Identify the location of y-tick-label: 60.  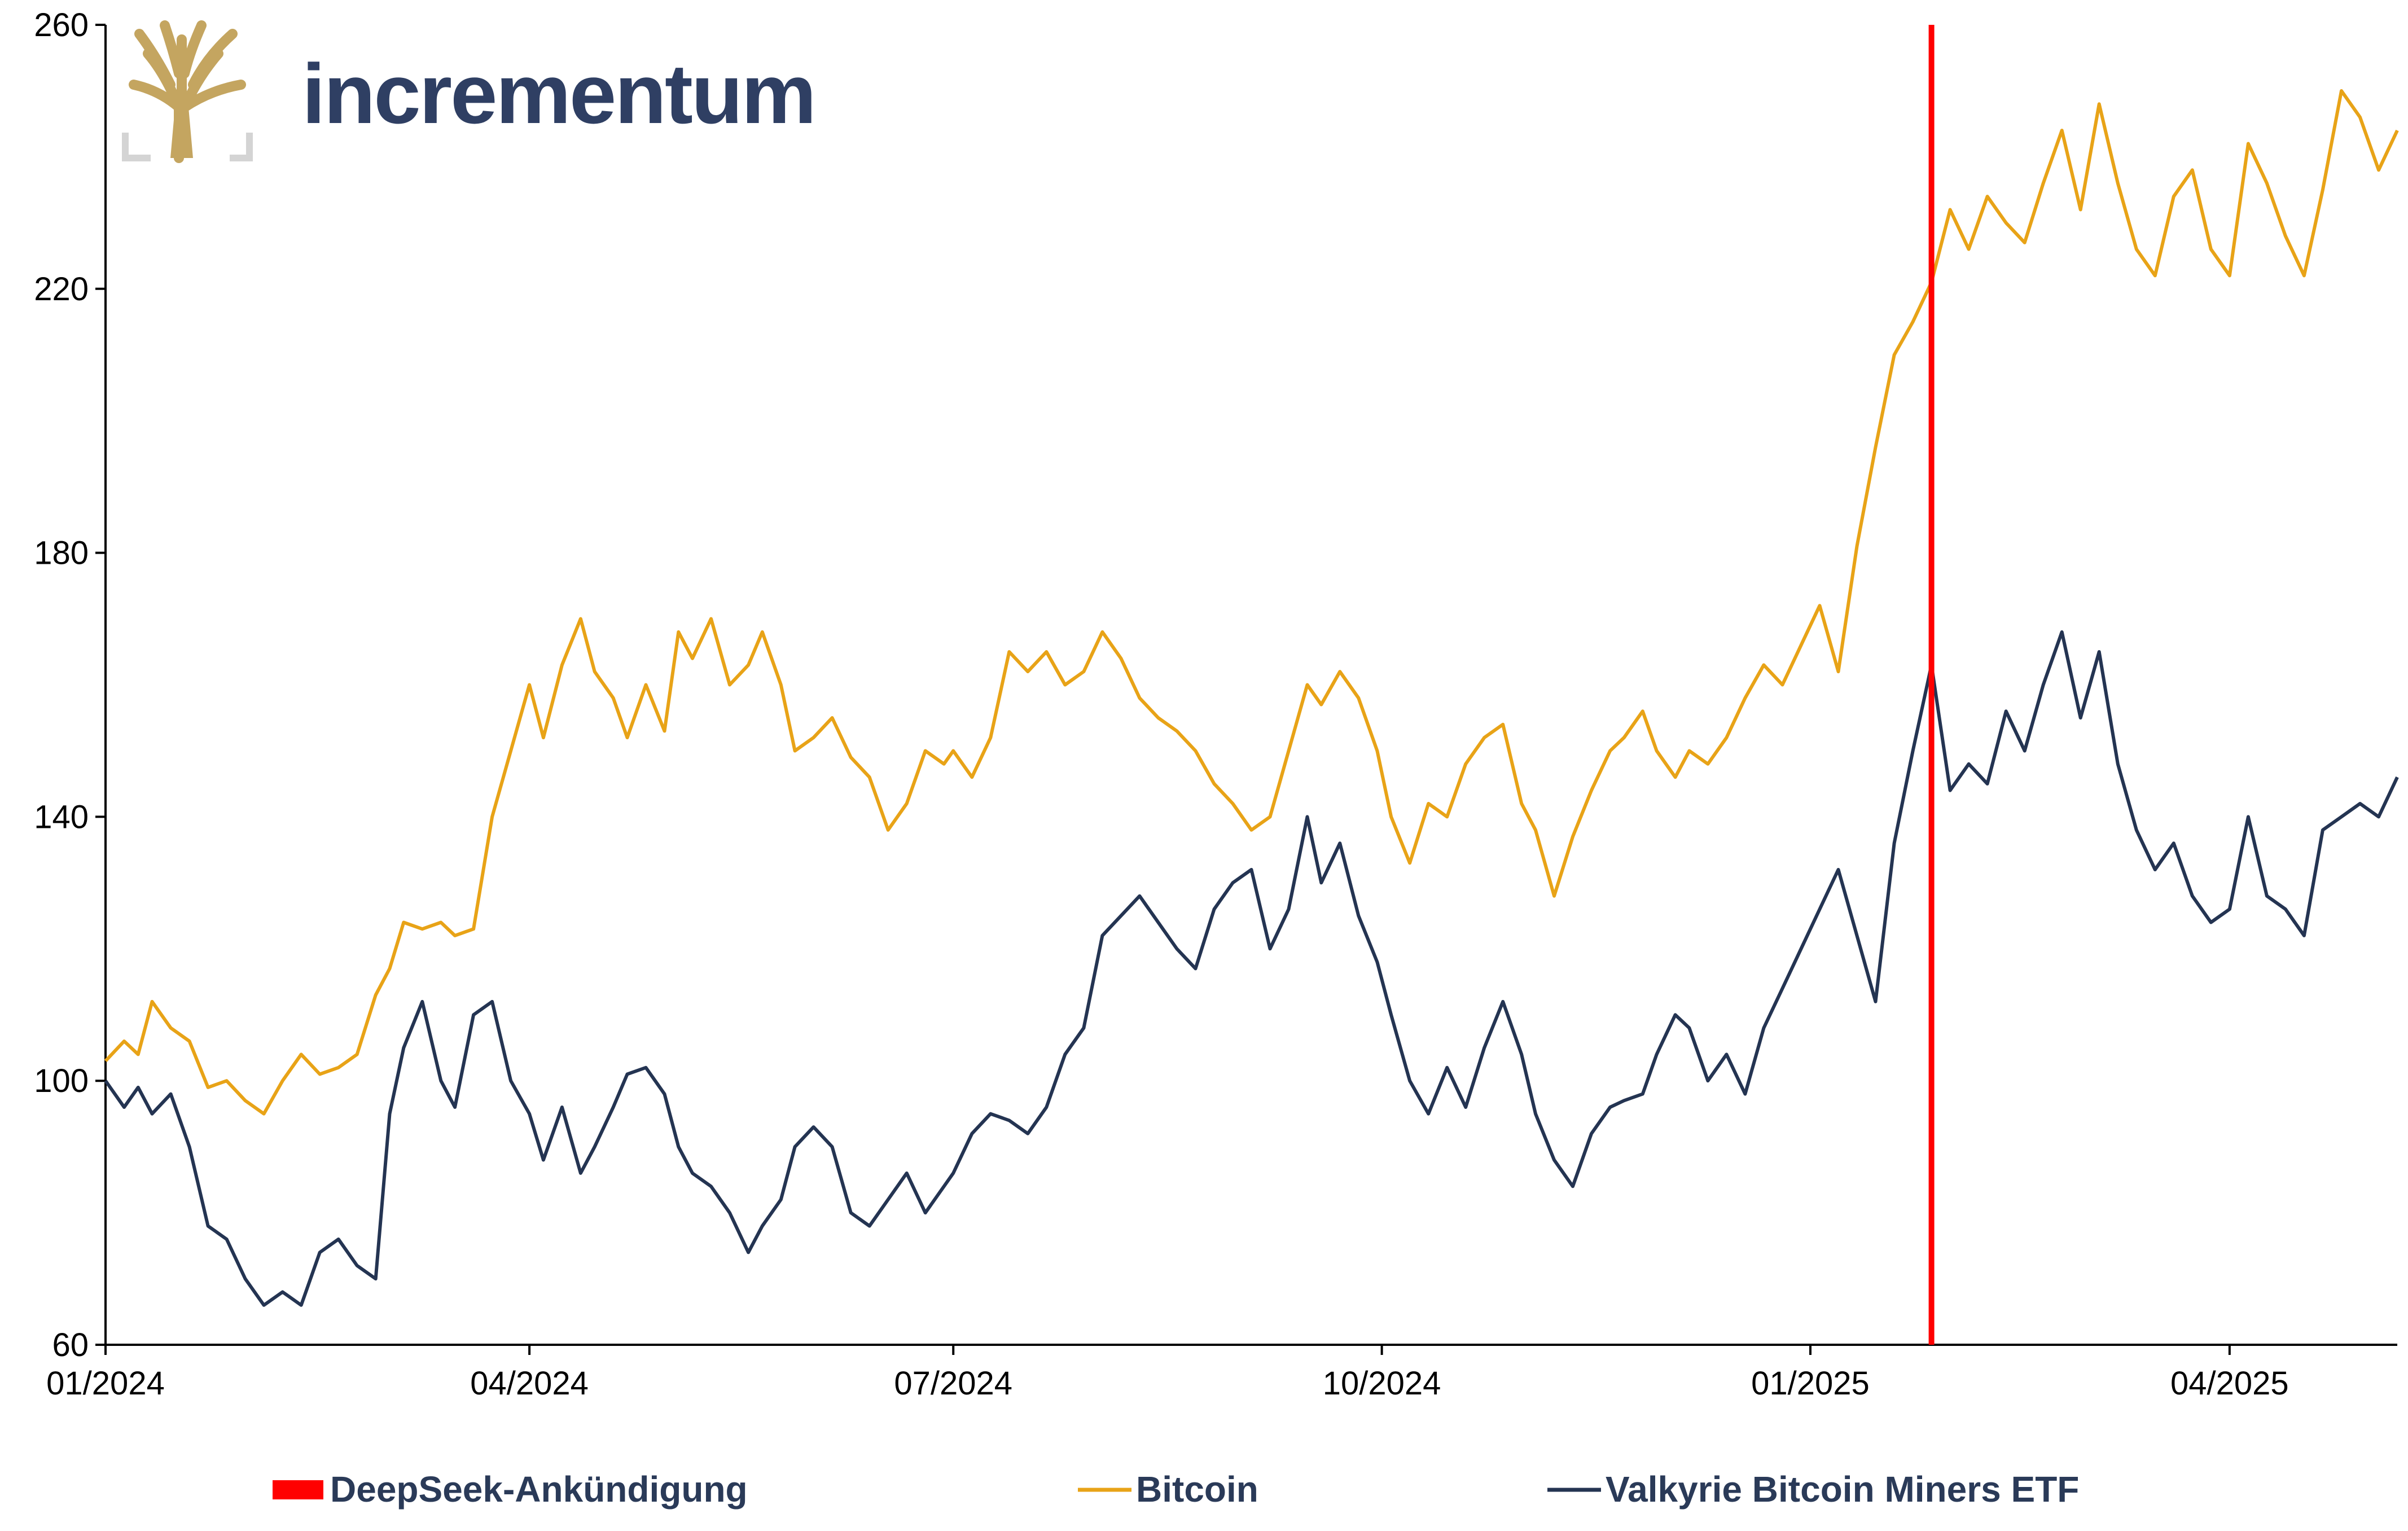
(70, 1345).